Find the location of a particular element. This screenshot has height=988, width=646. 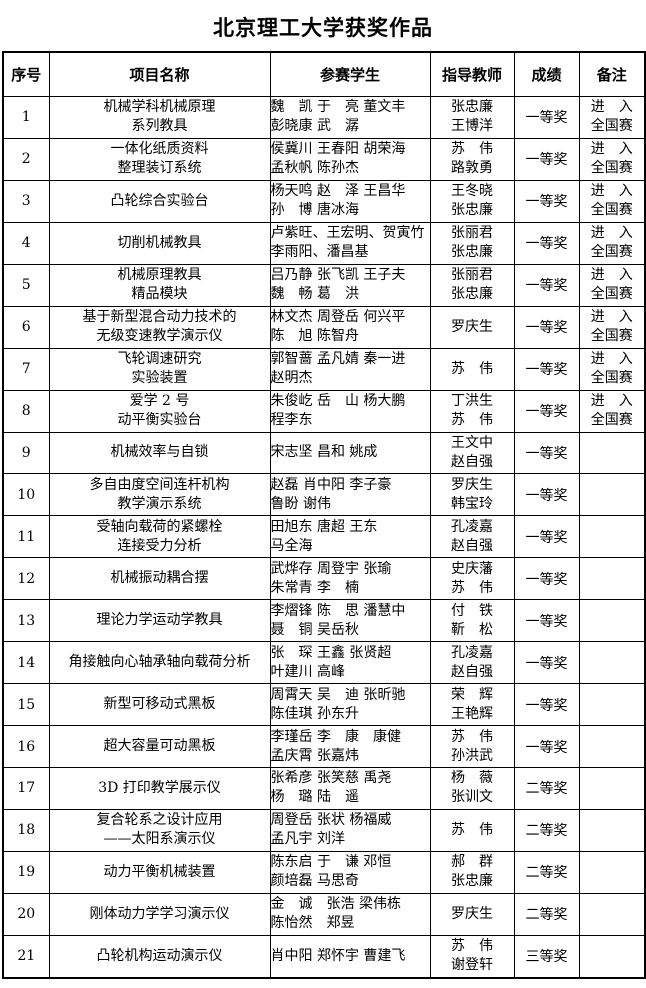

table-row: 13 理论力学运动学教具 李熠锋 陈 思 潘慧中聂 铜 吴岳秋付 铁靳 松一等奖 is located at coordinates (324, 621).